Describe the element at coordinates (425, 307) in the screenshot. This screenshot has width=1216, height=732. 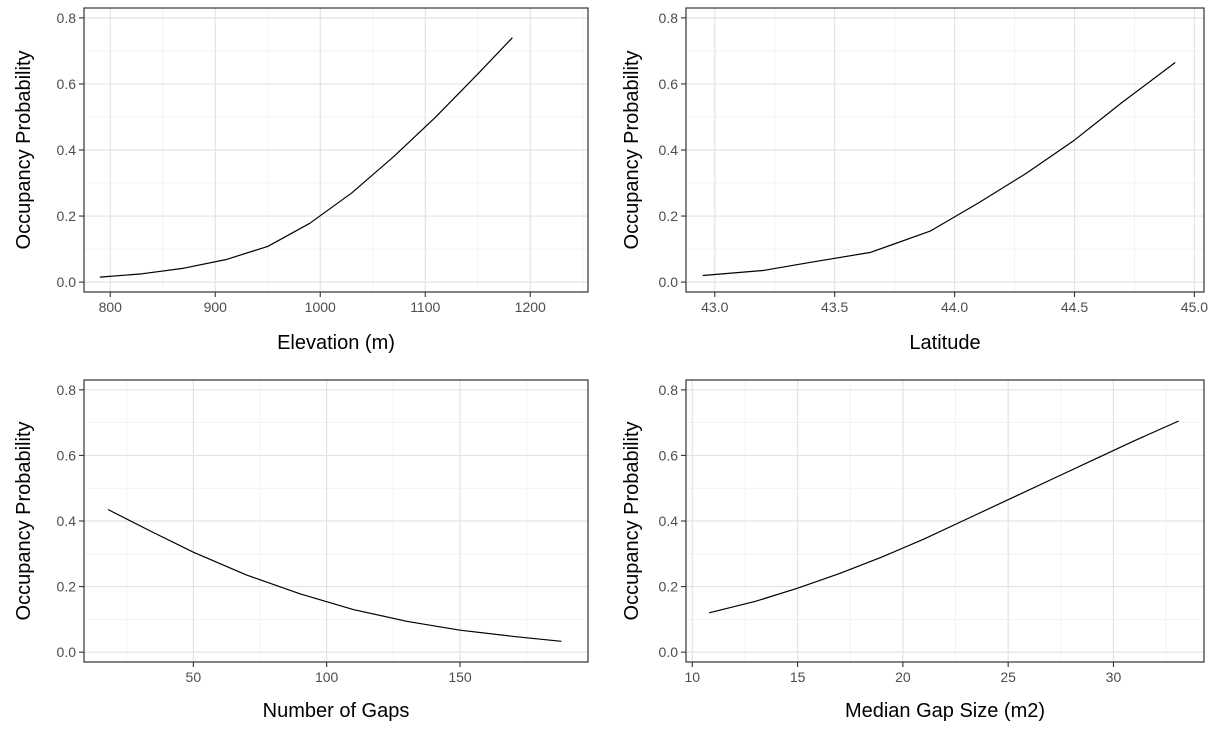
I see `x-tick-label: 1100` at that location.